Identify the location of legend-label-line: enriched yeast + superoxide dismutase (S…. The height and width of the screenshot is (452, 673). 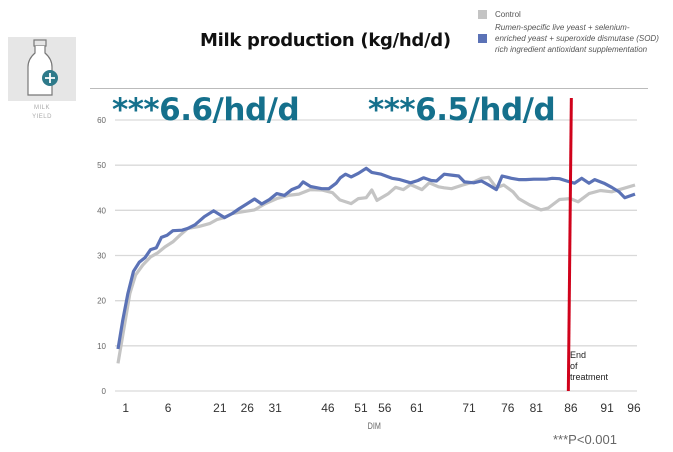
(577, 38).